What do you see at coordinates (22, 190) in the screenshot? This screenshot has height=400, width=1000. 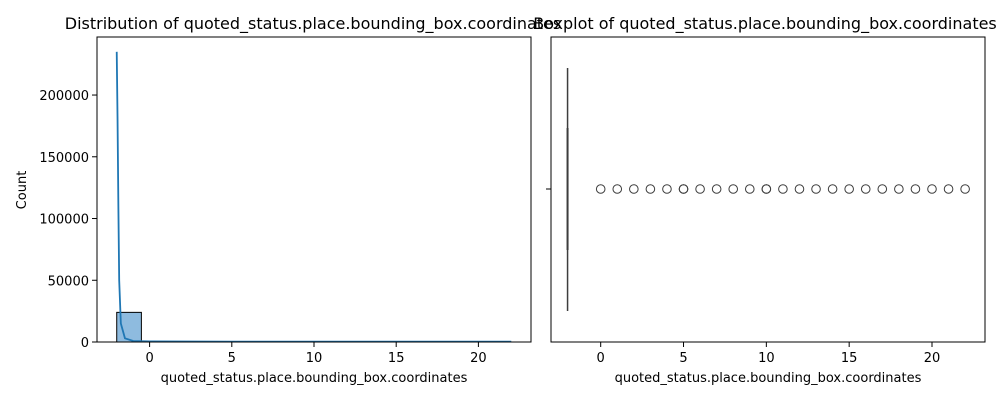 I see `histogram-y-label: Count` at bounding box center [22, 190].